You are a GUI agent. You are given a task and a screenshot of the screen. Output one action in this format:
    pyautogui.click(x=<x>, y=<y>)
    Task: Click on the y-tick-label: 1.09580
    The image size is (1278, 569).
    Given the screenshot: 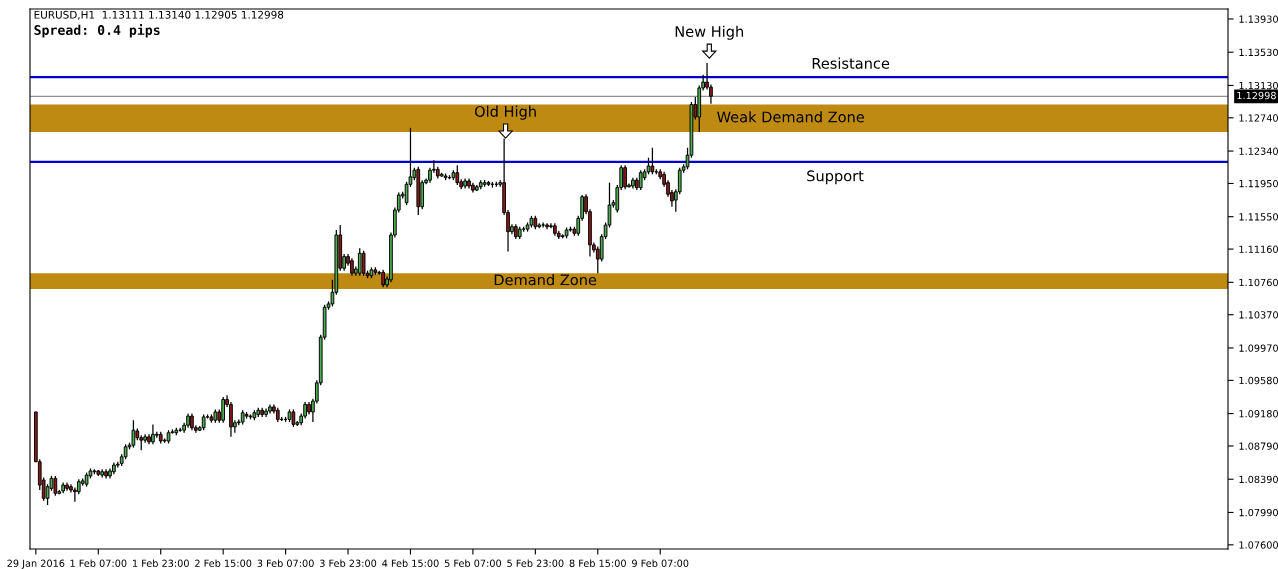 What is the action you would take?
    pyautogui.click(x=1258, y=380)
    